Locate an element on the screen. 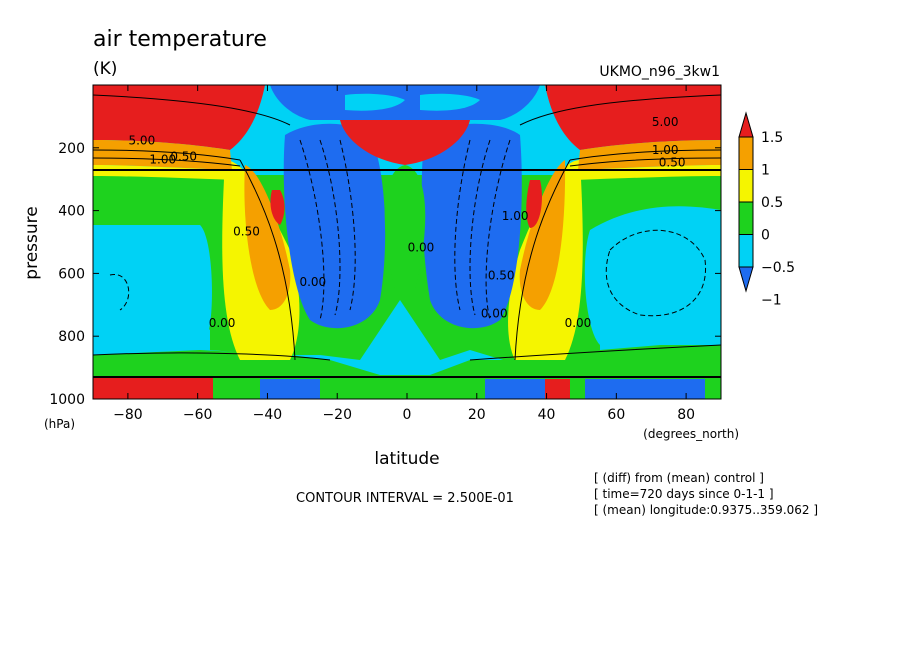  field-orange-right is located at coordinates (542, 235).